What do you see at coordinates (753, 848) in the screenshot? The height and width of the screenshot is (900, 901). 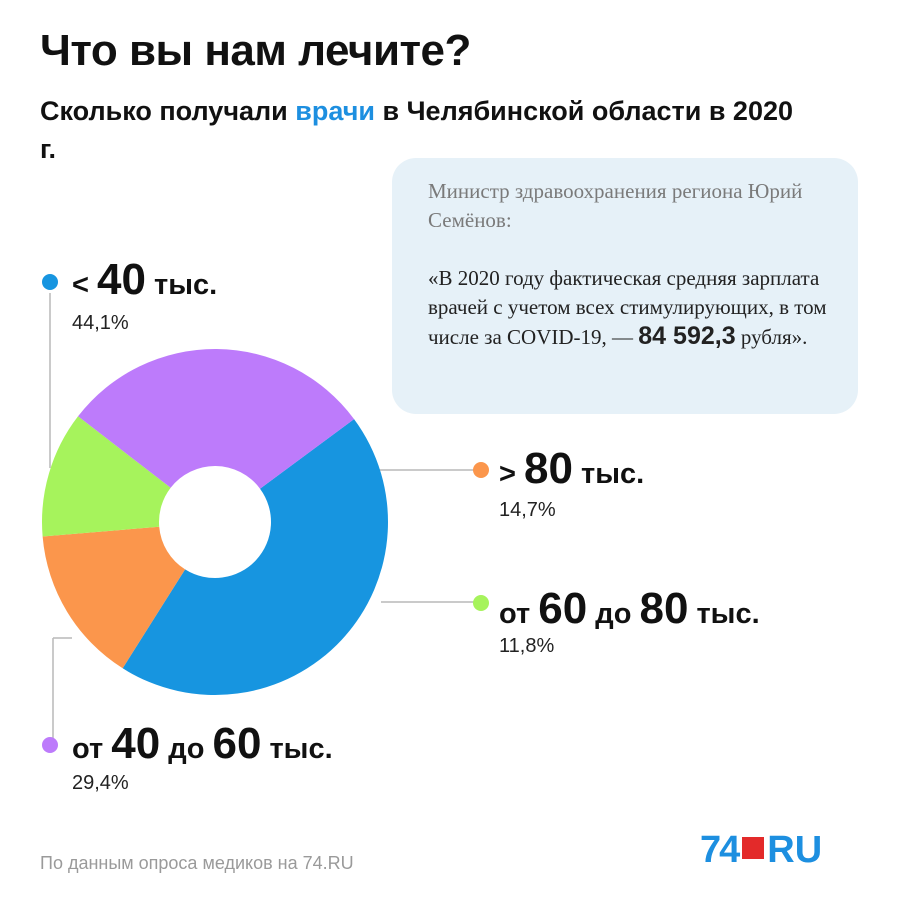 I see `logo-square-icon` at bounding box center [753, 848].